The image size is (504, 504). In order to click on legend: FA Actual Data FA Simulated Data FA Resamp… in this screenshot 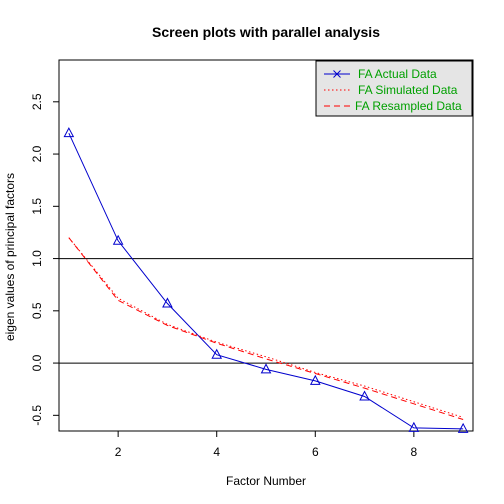, I will do `click(394, 88)`.